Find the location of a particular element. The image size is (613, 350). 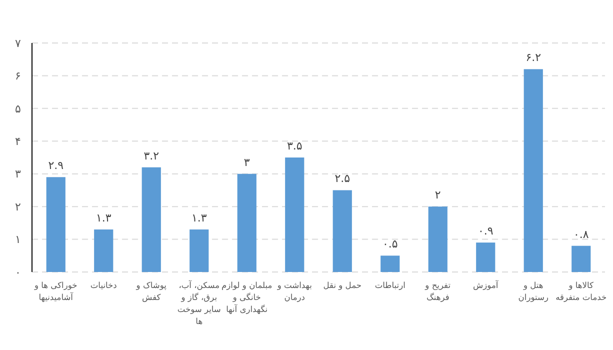

x-tick-label: خوراکی ها و آشامیدنیها is located at coordinates (55, 291).